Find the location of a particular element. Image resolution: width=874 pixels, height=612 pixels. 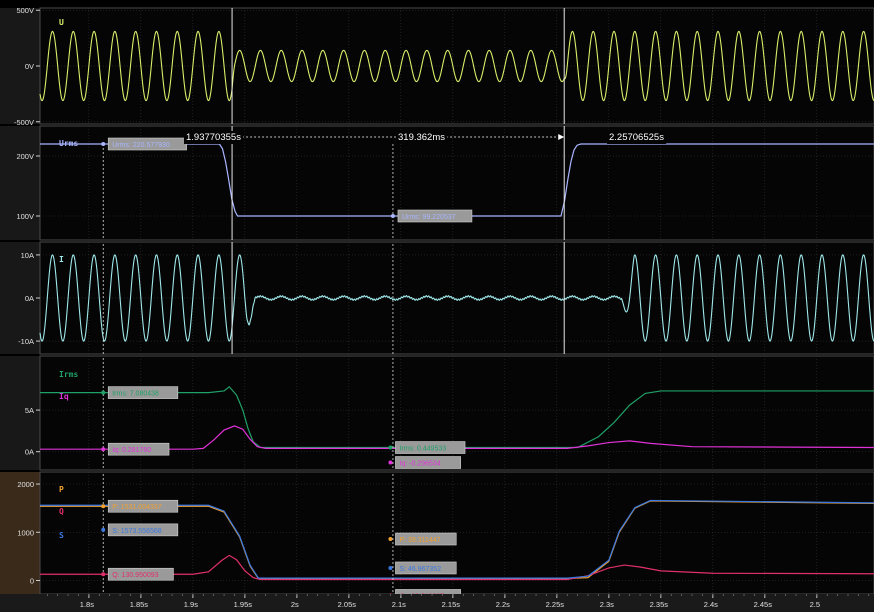

y-tick-label: 500V is located at coordinates (25, 10).